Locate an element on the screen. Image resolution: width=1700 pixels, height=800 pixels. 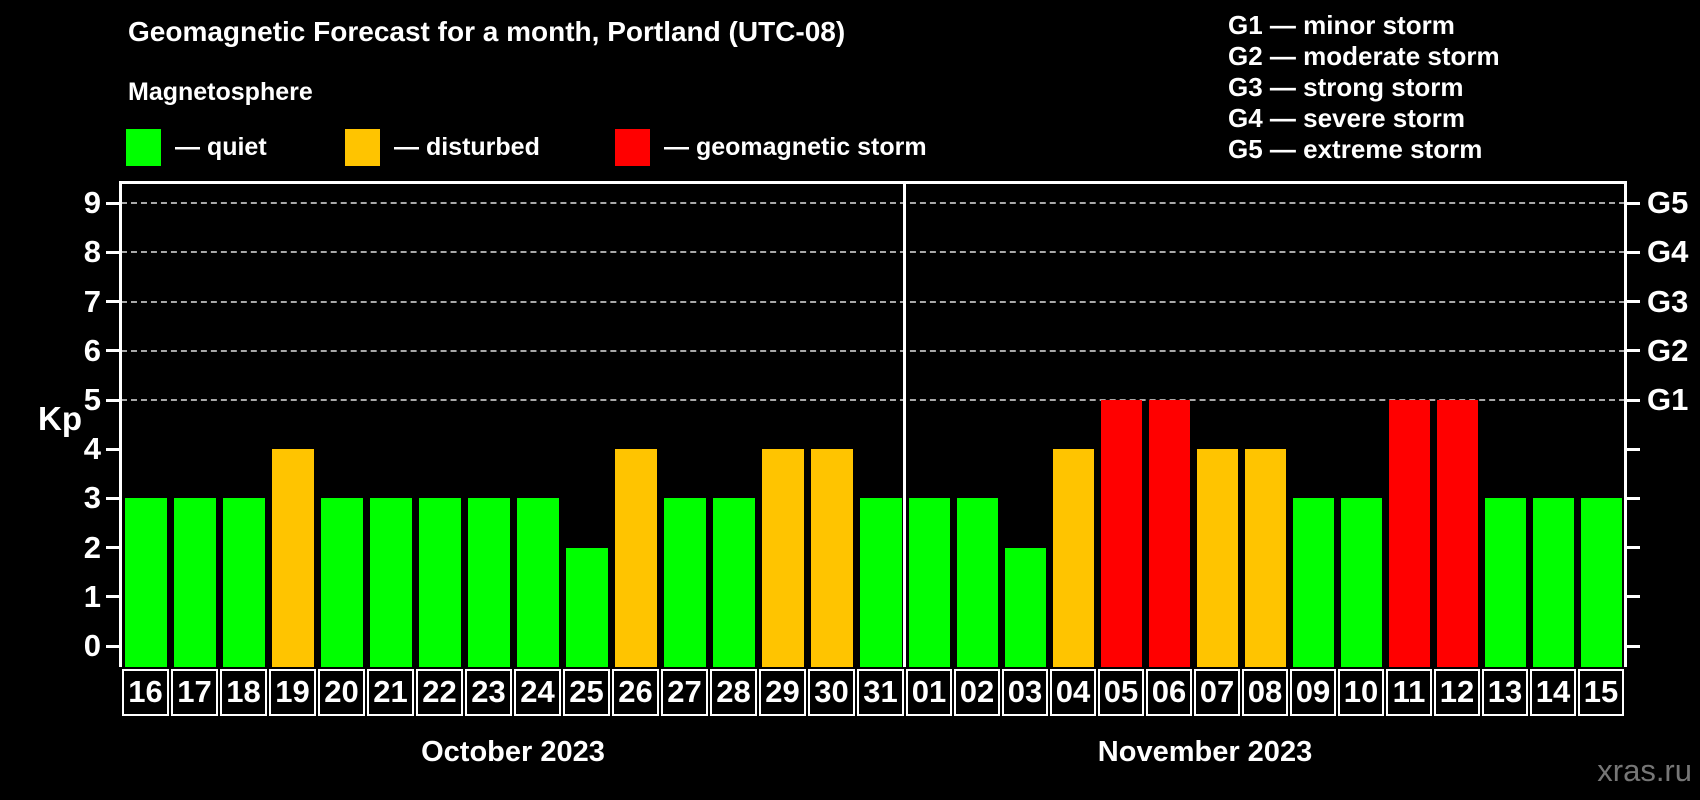
g4-legend-line: G4 — severe storm is located at coordinates (1347, 118).